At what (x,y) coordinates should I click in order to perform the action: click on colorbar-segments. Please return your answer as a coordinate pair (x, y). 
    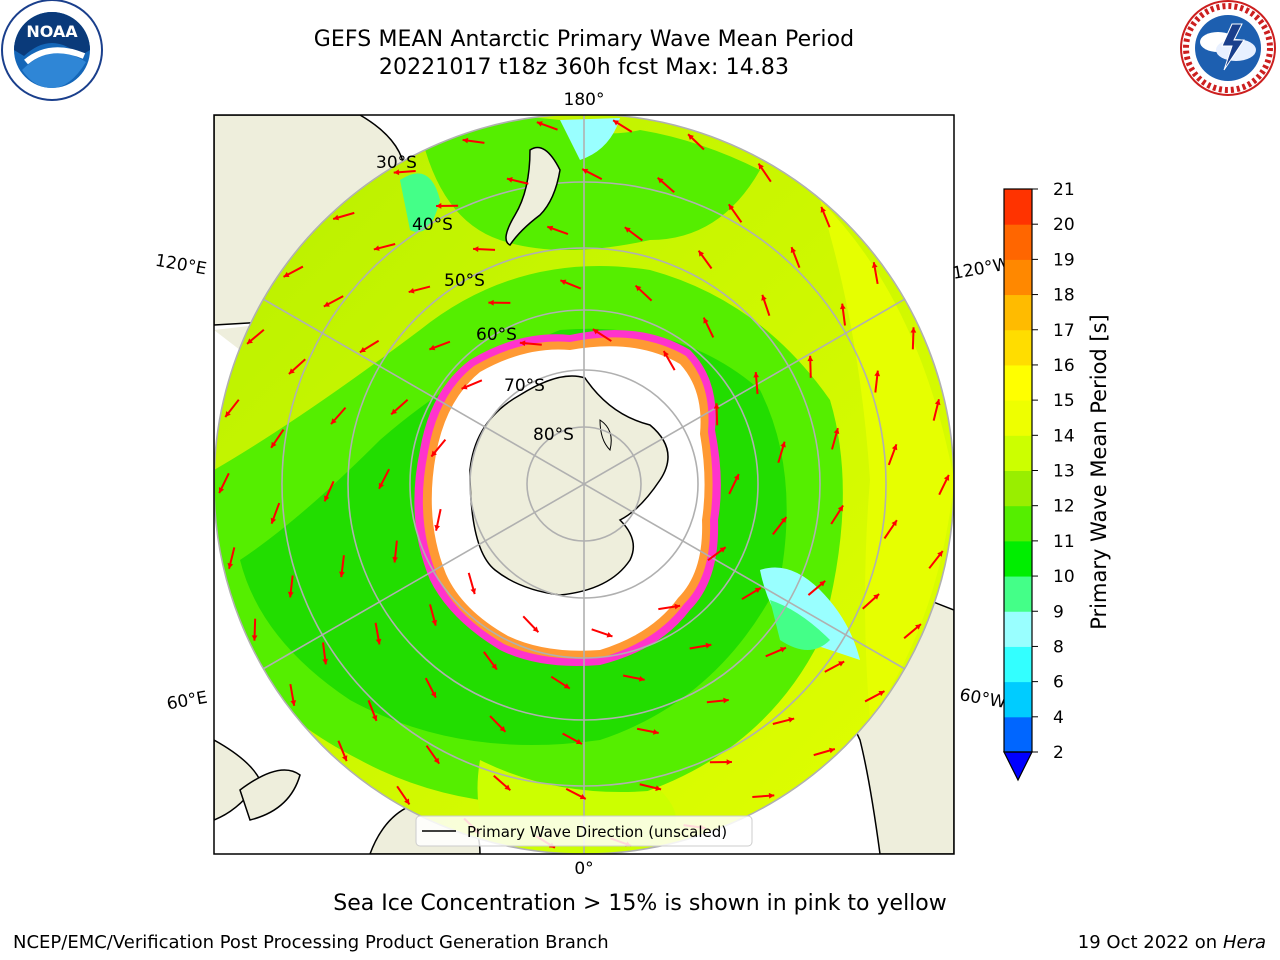
    Looking at the image, I should click on (1018, 471).